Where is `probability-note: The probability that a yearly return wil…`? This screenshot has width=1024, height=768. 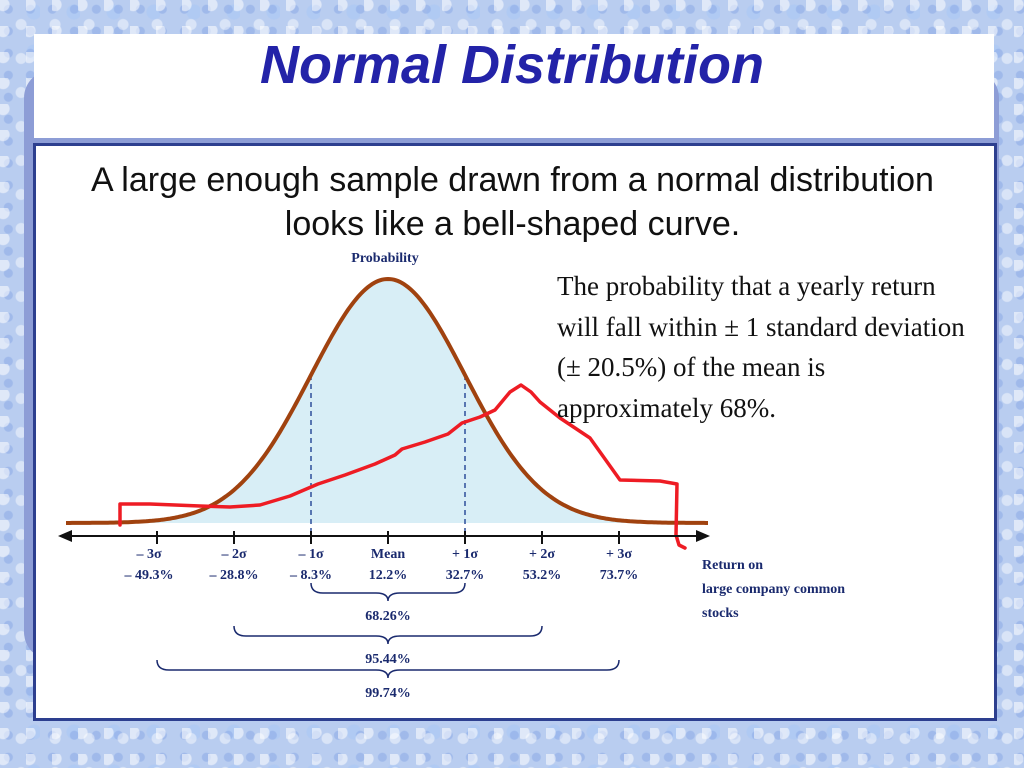
probability-note: The probability that a yearly return wil… is located at coordinates (761, 347).